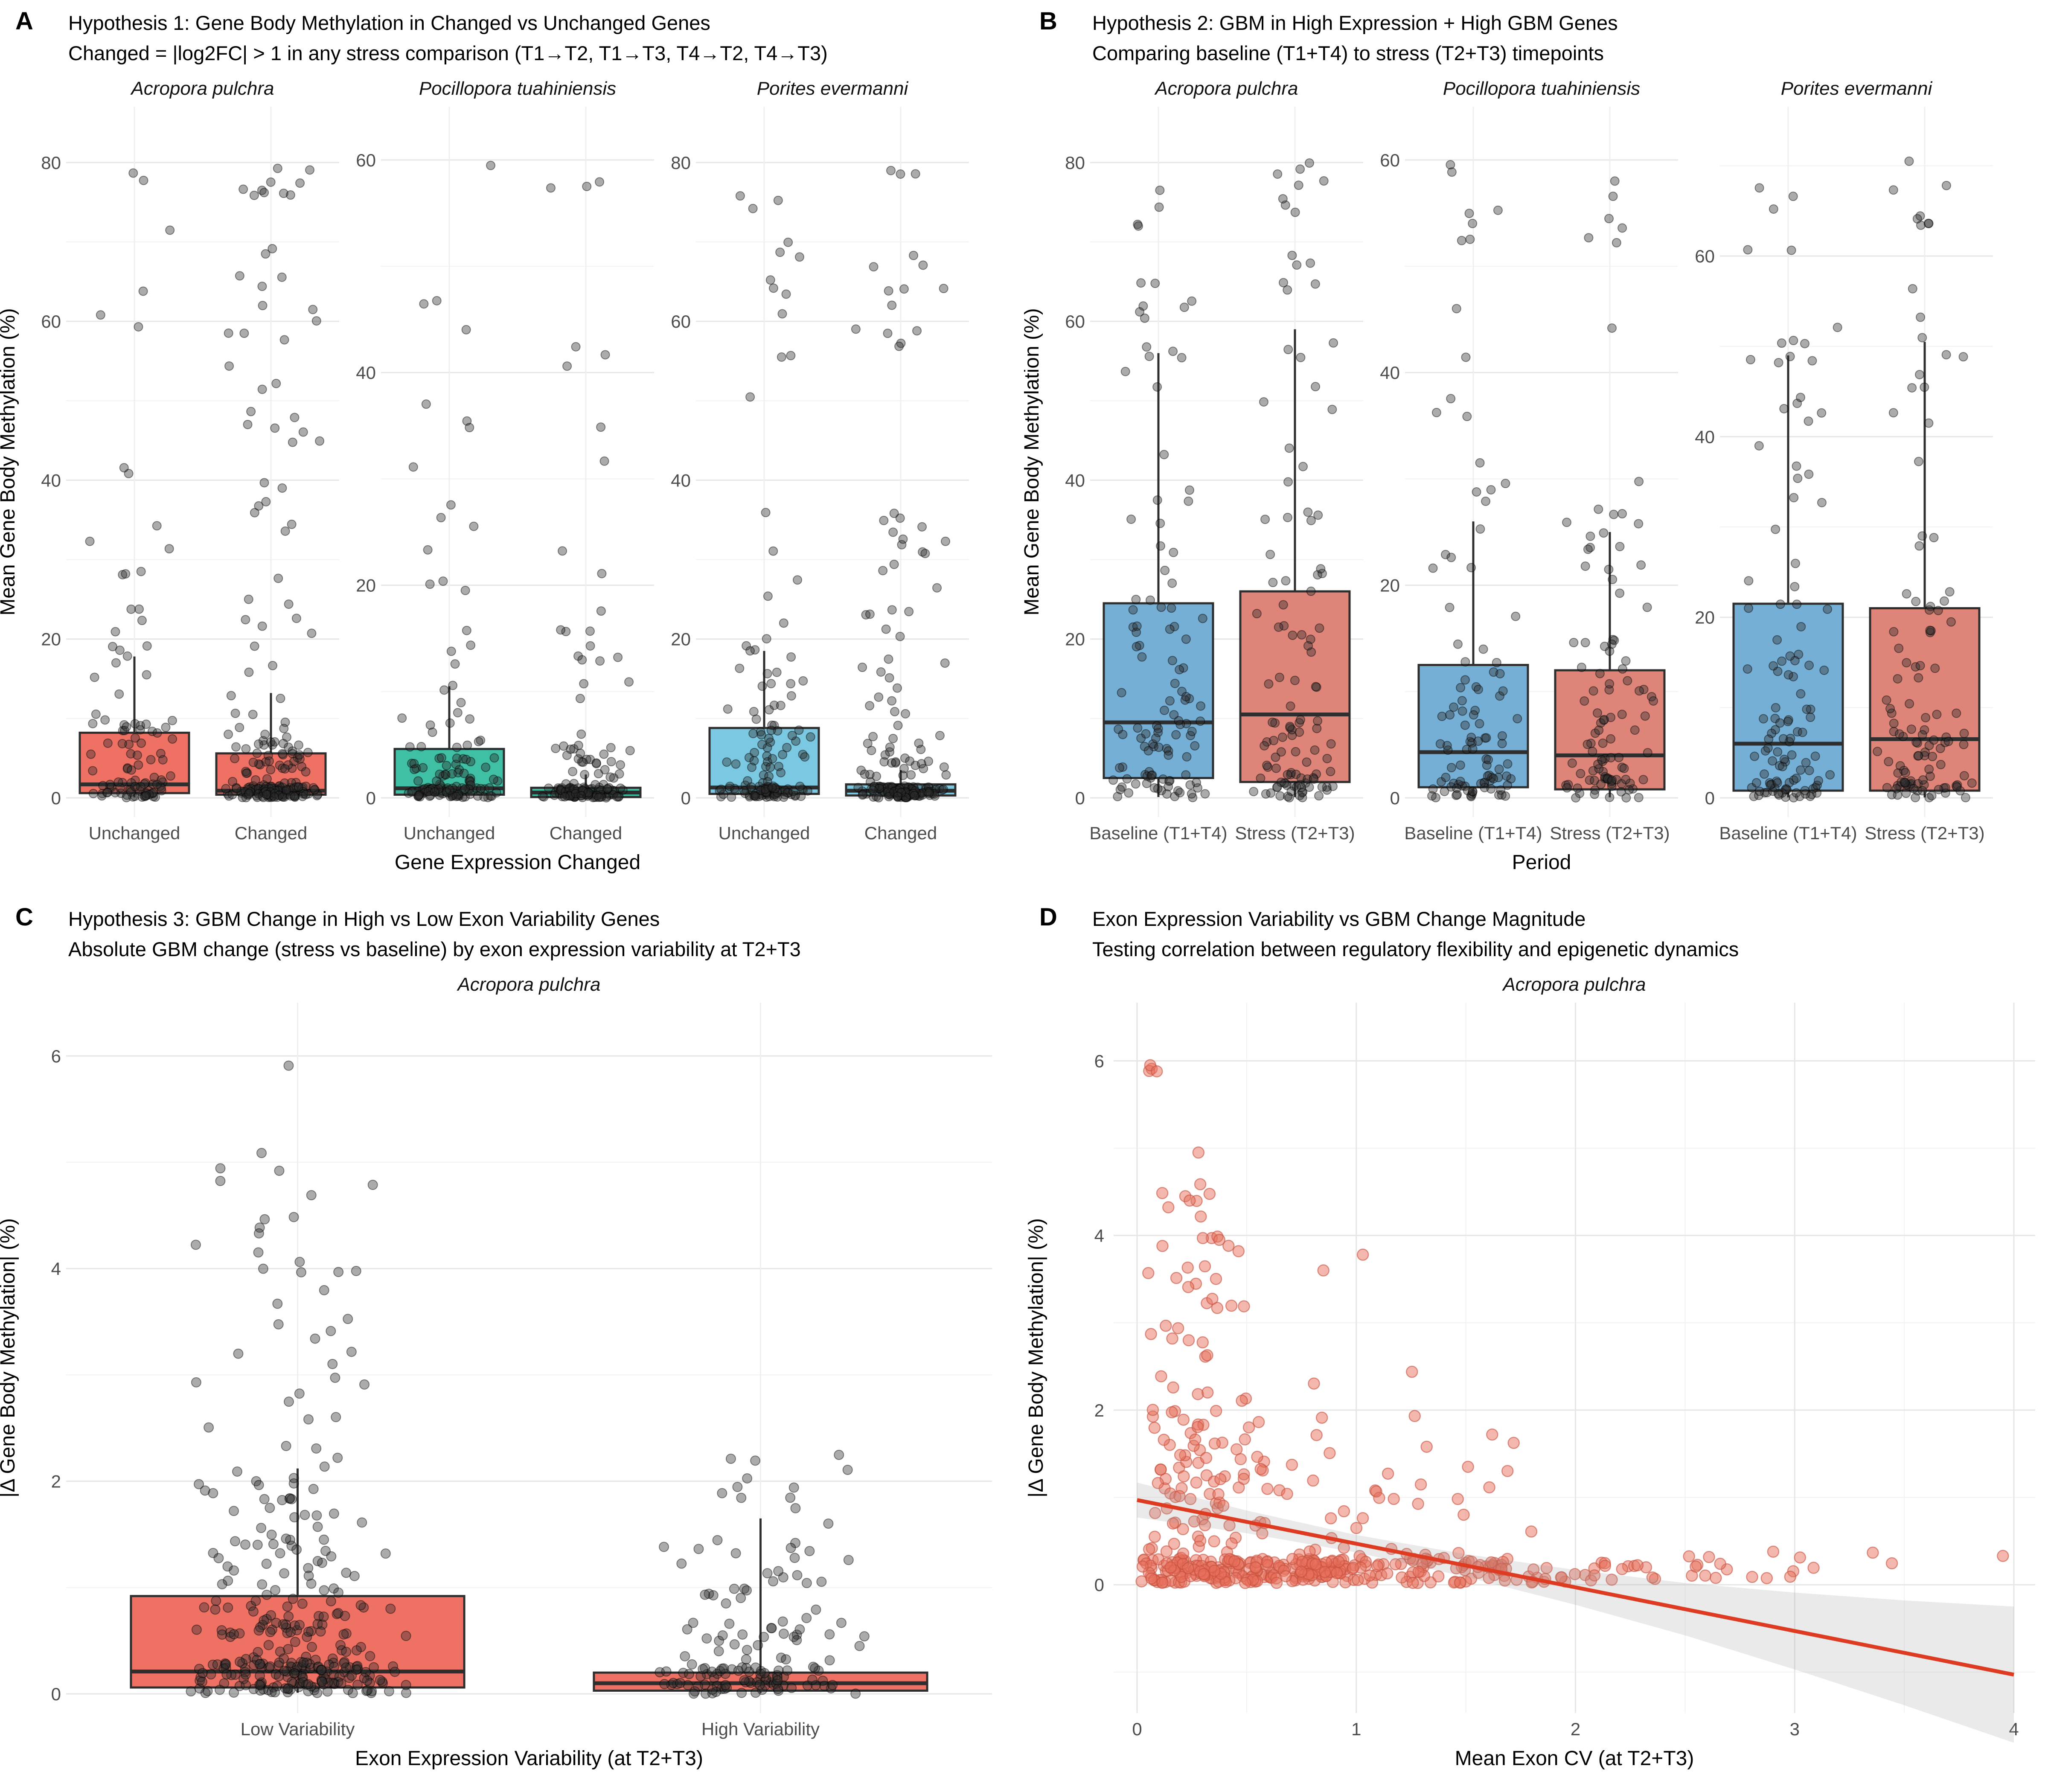 This screenshot has height=1792, width=2048. Describe the element at coordinates (24, 917) in the screenshot. I see `panel-c-letter: C` at that location.